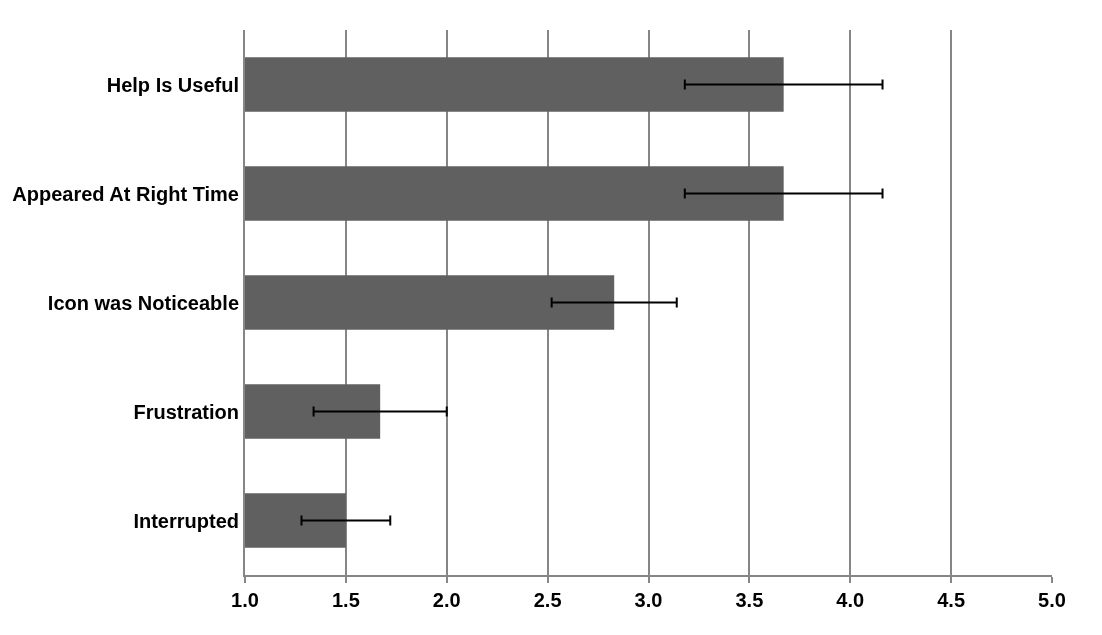 The height and width of the screenshot is (635, 1102). What do you see at coordinates (648, 600) in the screenshot?
I see `x-tick-label: 3.0` at bounding box center [648, 600].